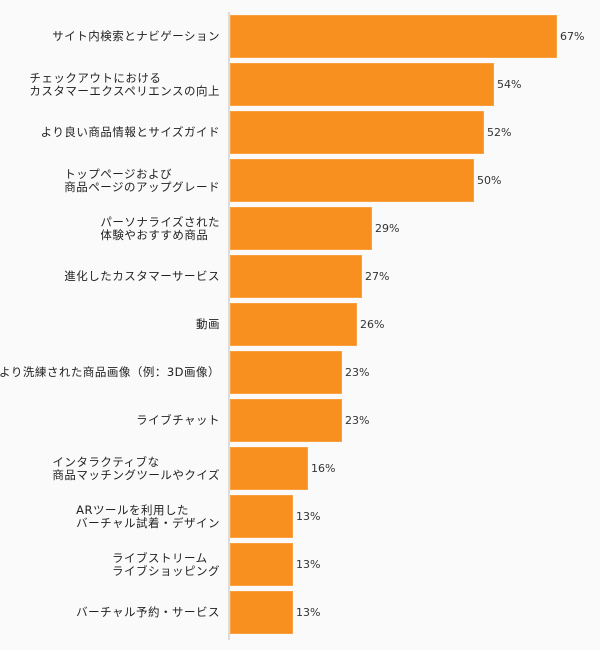  Describe the element at coordinates (178, 420) in the screenshot. I see `category-label-text: ライブチャット` at that location.